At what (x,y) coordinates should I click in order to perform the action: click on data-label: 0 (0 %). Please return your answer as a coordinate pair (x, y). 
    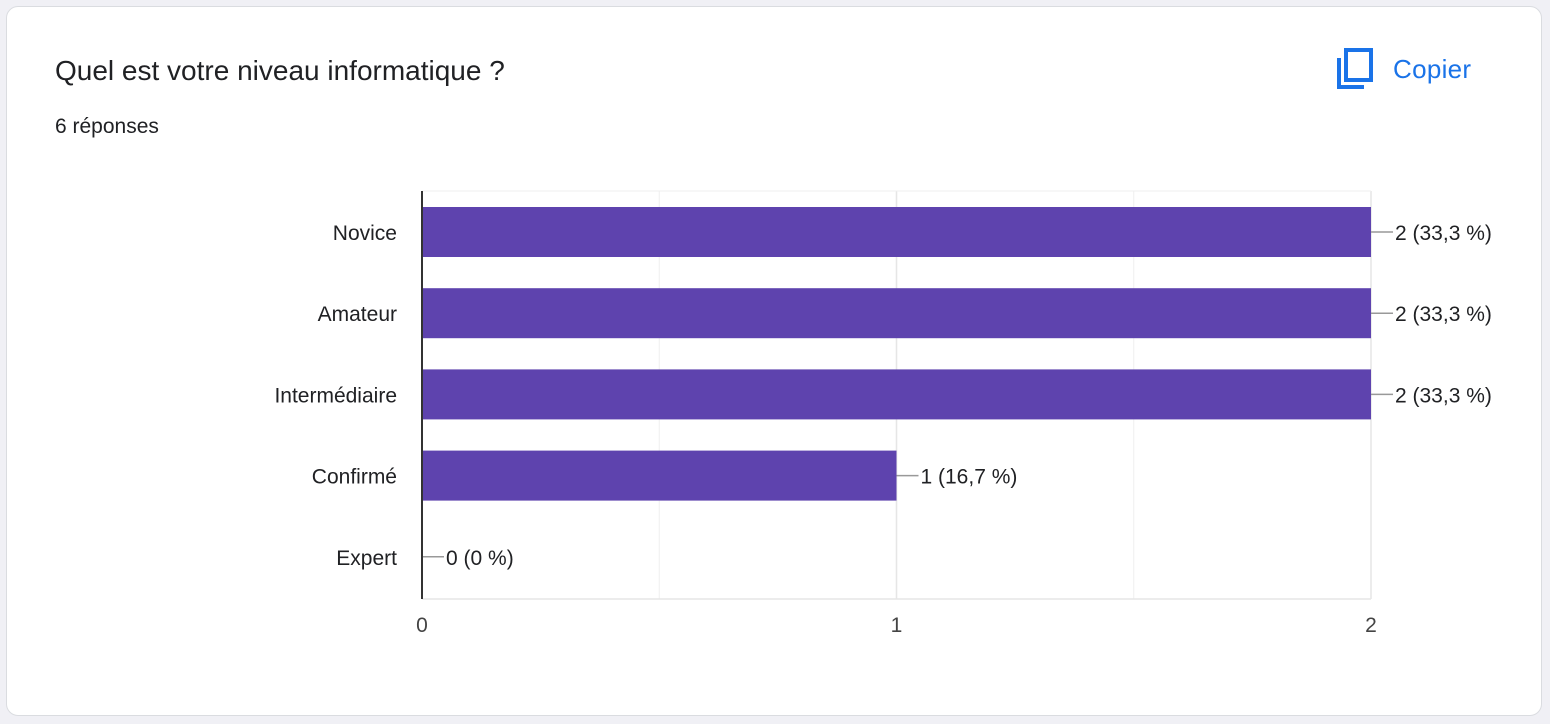
    Looking at the image, I should click on (480, 558).